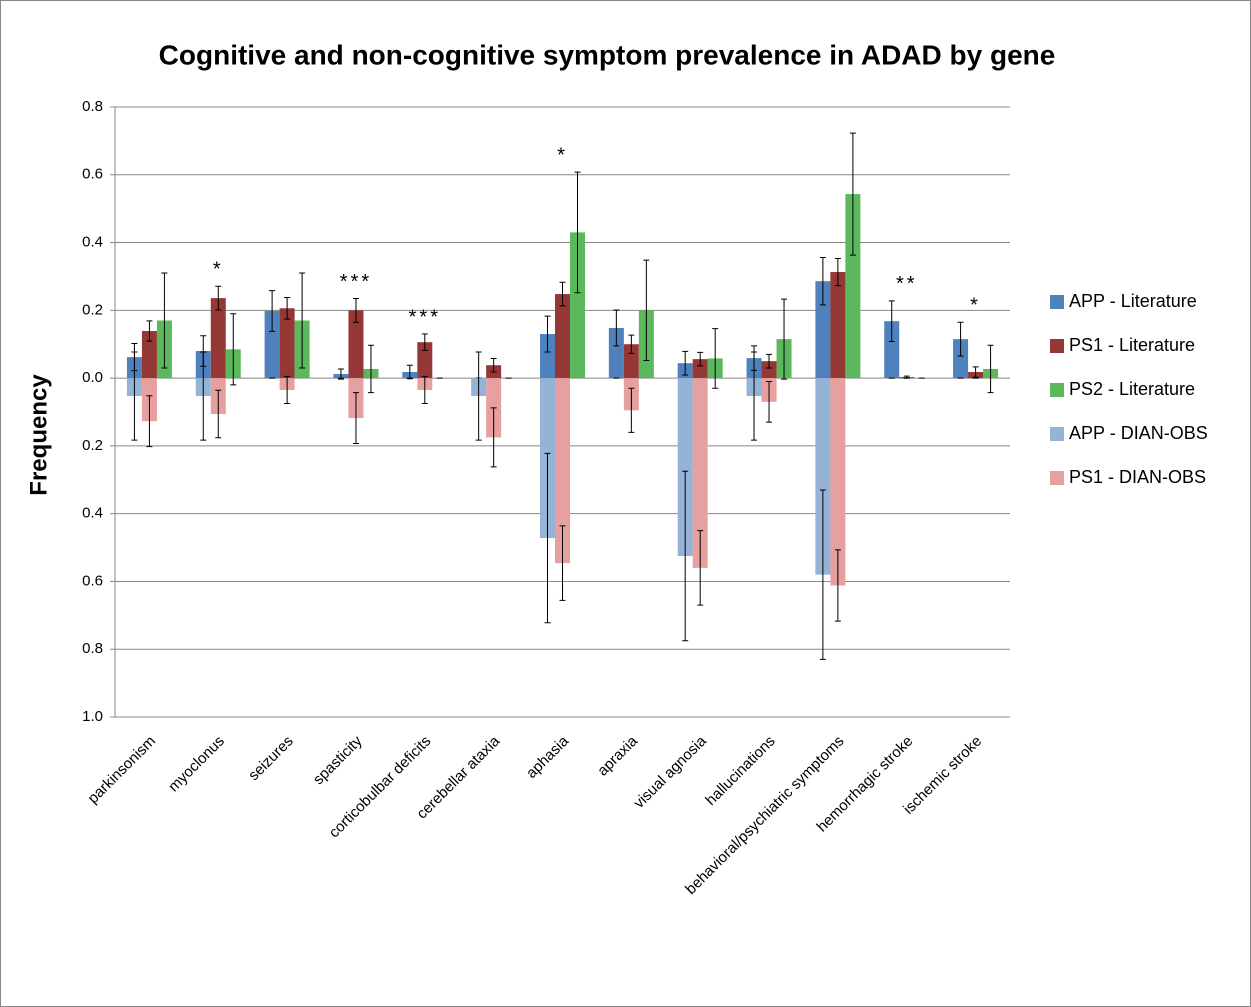  I want to click on annotation: **, so click(907, 284).